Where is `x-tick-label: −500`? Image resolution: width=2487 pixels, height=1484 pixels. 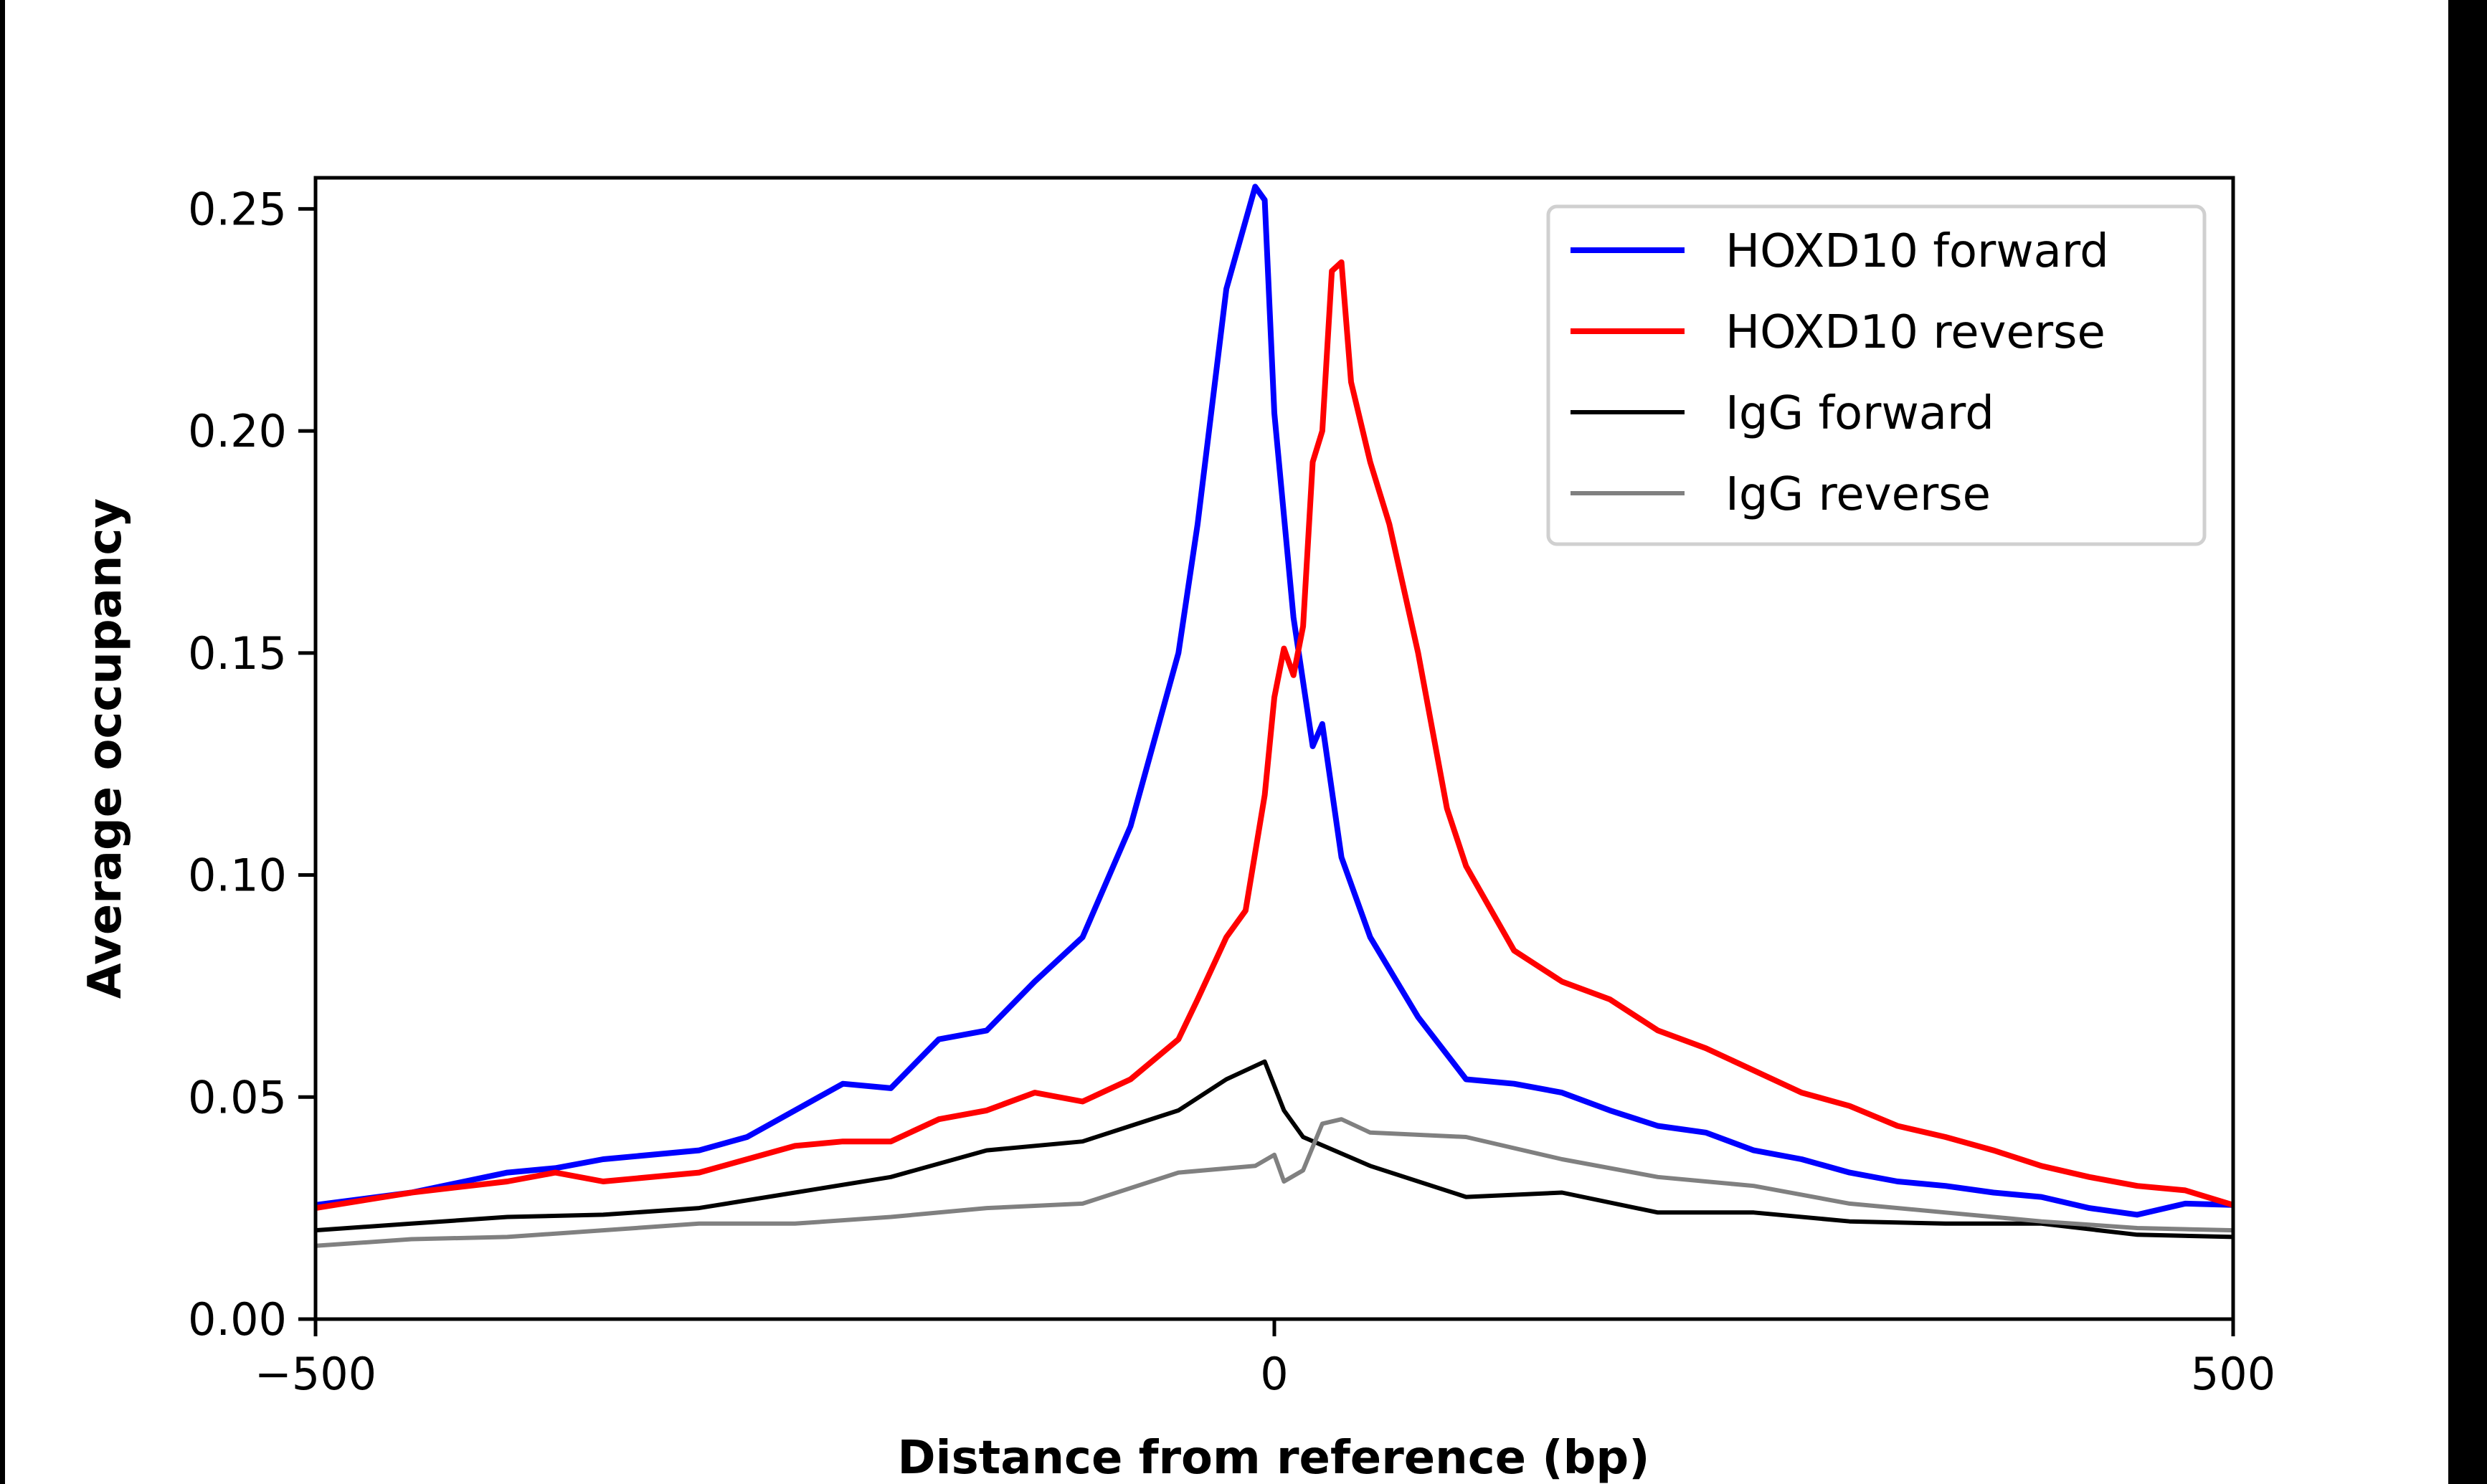
x-tick-label: −500 is located at coordinates (315, 1374).